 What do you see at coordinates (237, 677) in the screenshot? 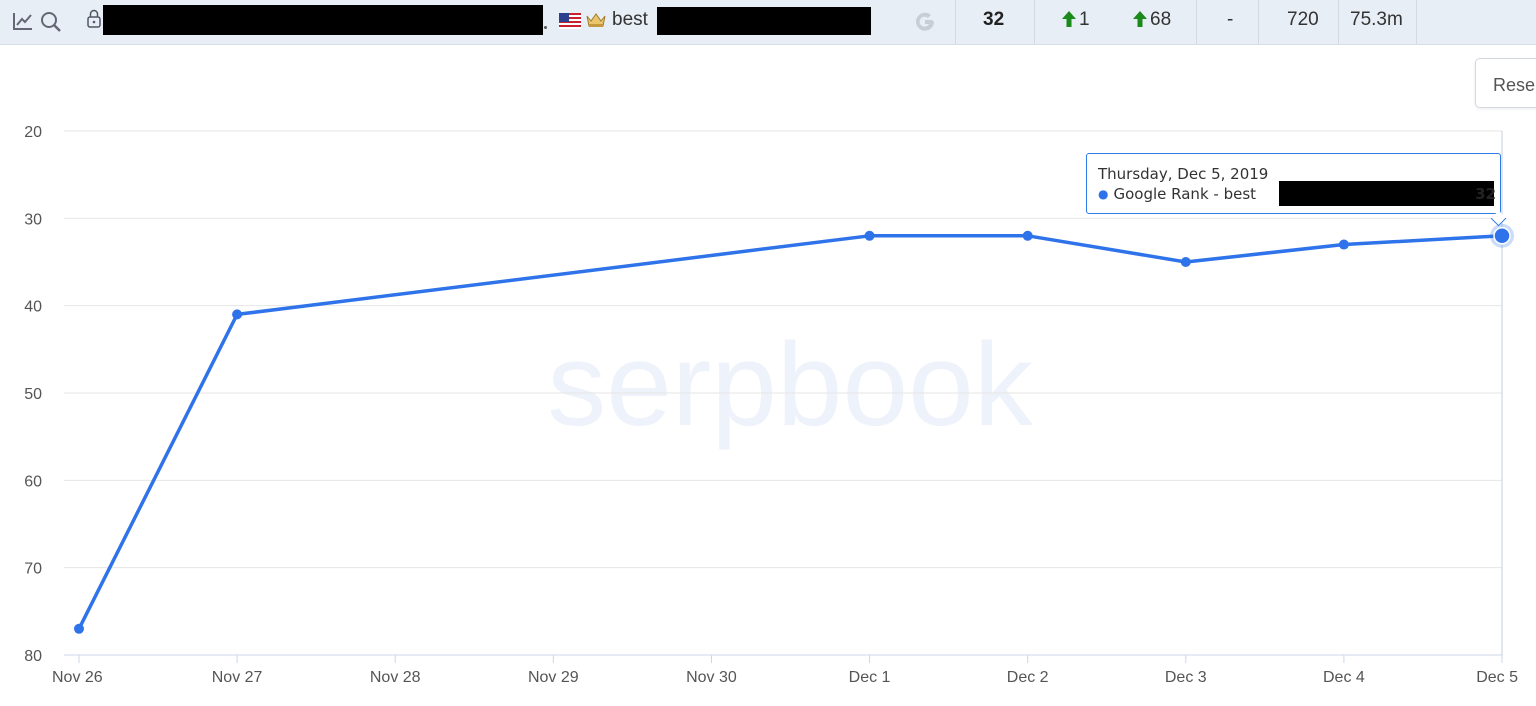
I see `x-tick-label: Nov 27` at bounding box center [237, 677].